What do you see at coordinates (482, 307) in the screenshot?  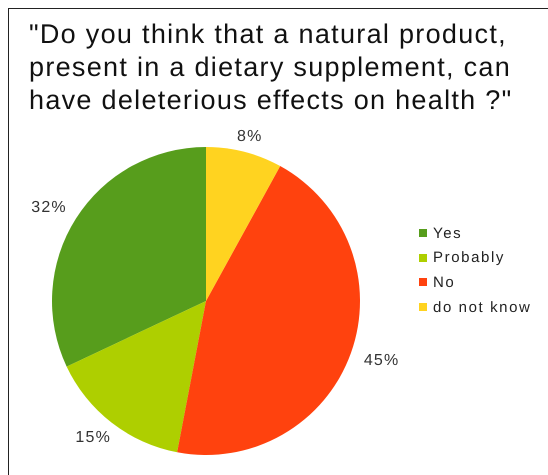 I see `legend-label: do not know` at bounding box center [482, 307].